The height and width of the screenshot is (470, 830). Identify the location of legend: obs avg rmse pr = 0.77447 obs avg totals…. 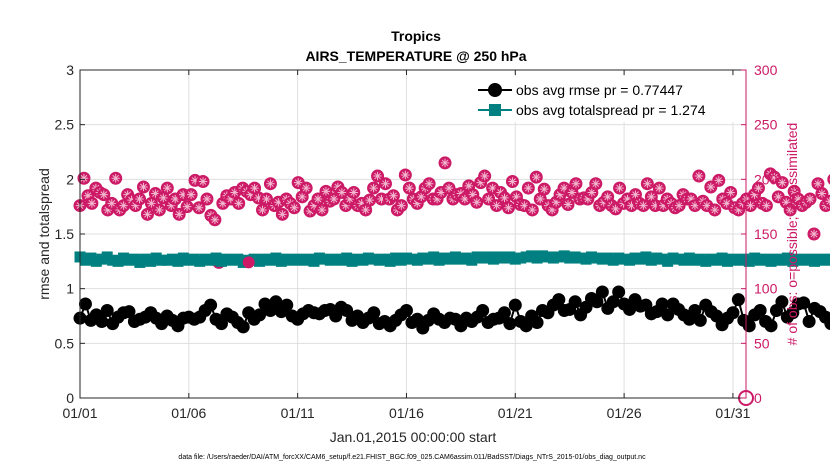
(608, 99).